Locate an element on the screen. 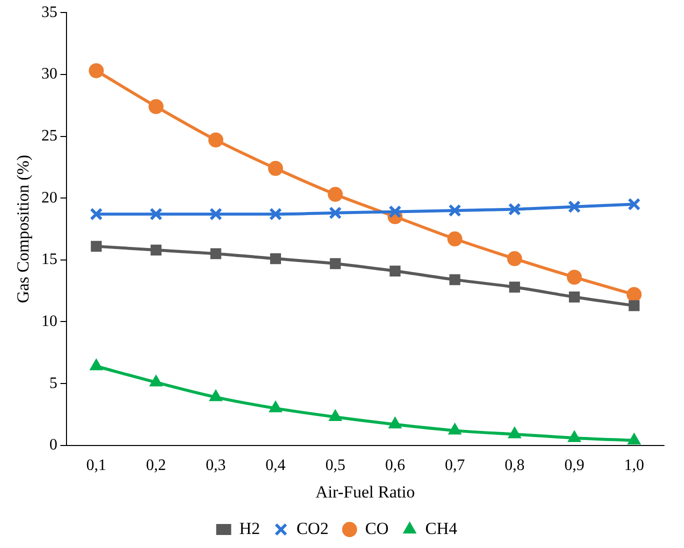 This screenshot has height=548, width=684. legend-label: CO is located at coordinates (377, 528).